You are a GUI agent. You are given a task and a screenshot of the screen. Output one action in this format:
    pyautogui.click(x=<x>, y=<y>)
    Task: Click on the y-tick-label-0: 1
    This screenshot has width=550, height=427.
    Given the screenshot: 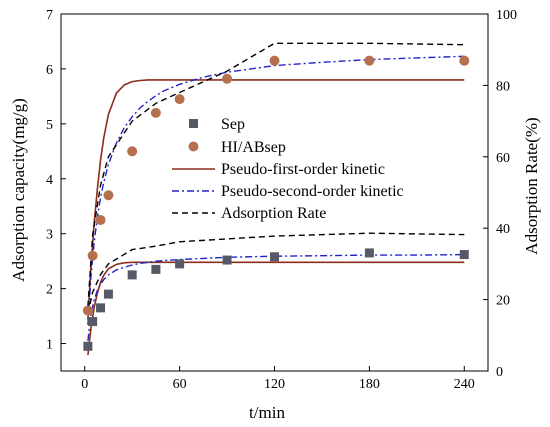 What is the action you would take?
    pyautogui.click(x=49, y=345)
    